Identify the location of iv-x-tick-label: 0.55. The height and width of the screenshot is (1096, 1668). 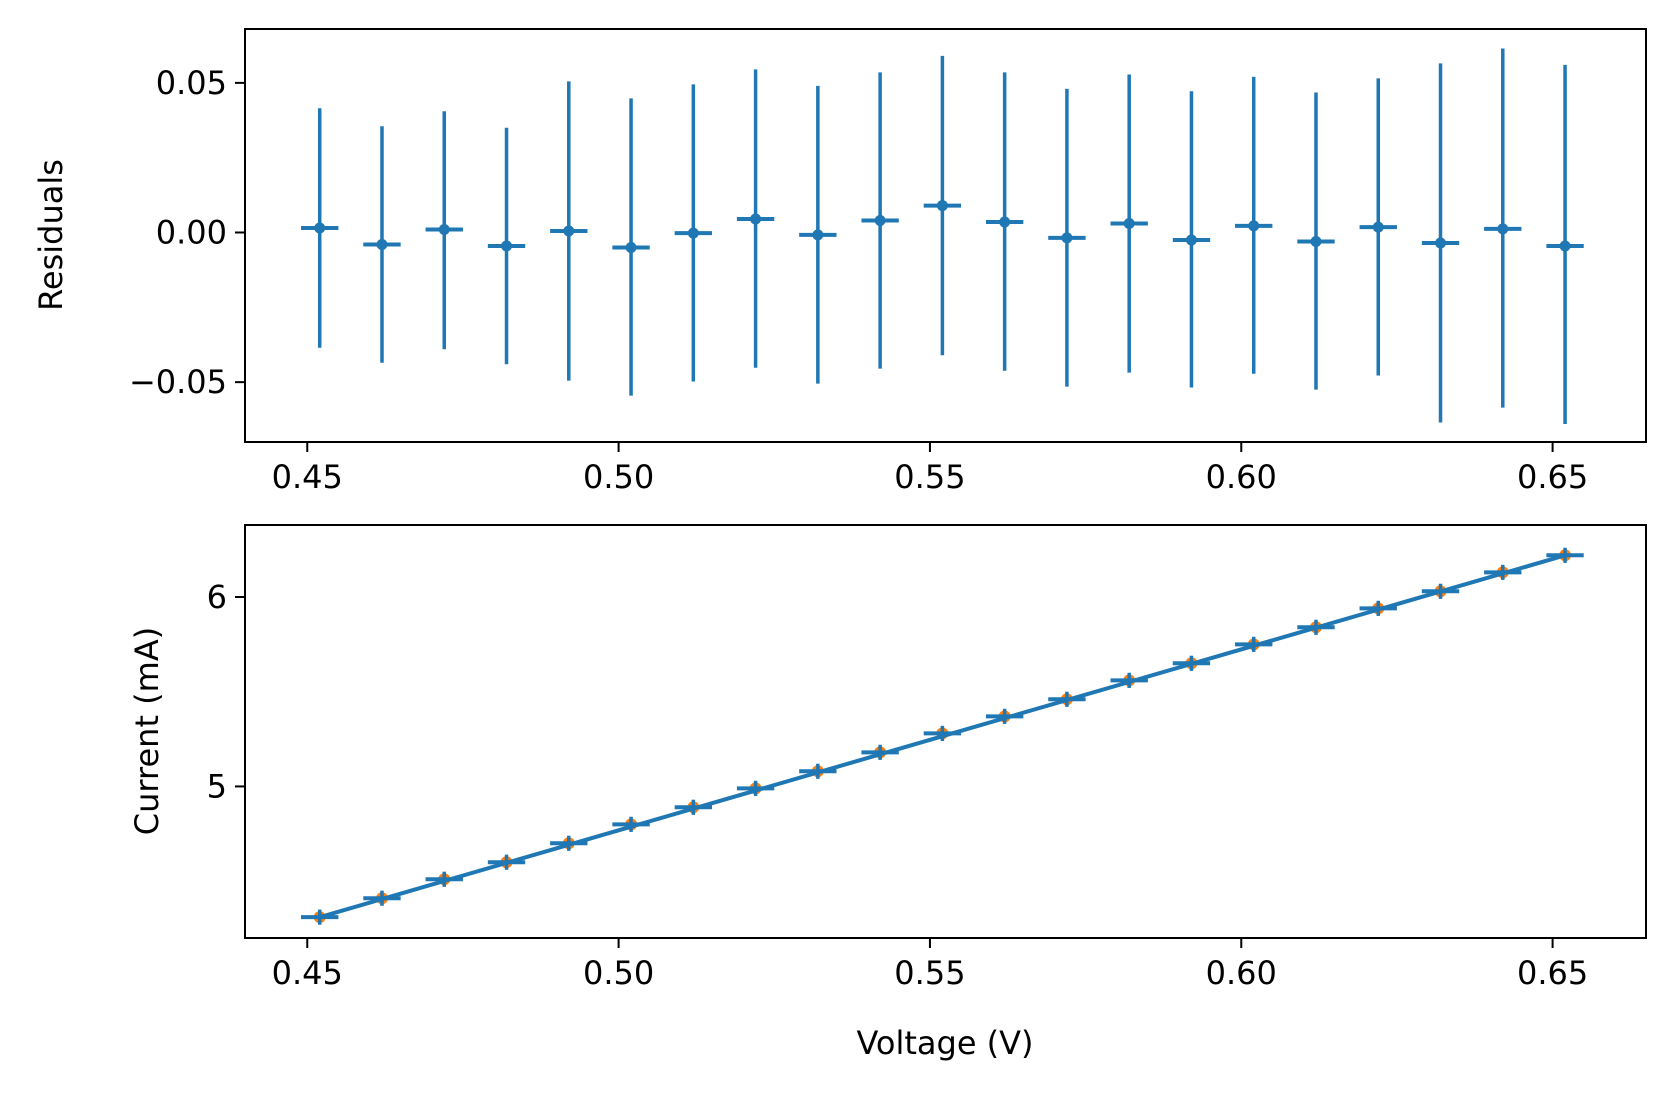
(929, 973).